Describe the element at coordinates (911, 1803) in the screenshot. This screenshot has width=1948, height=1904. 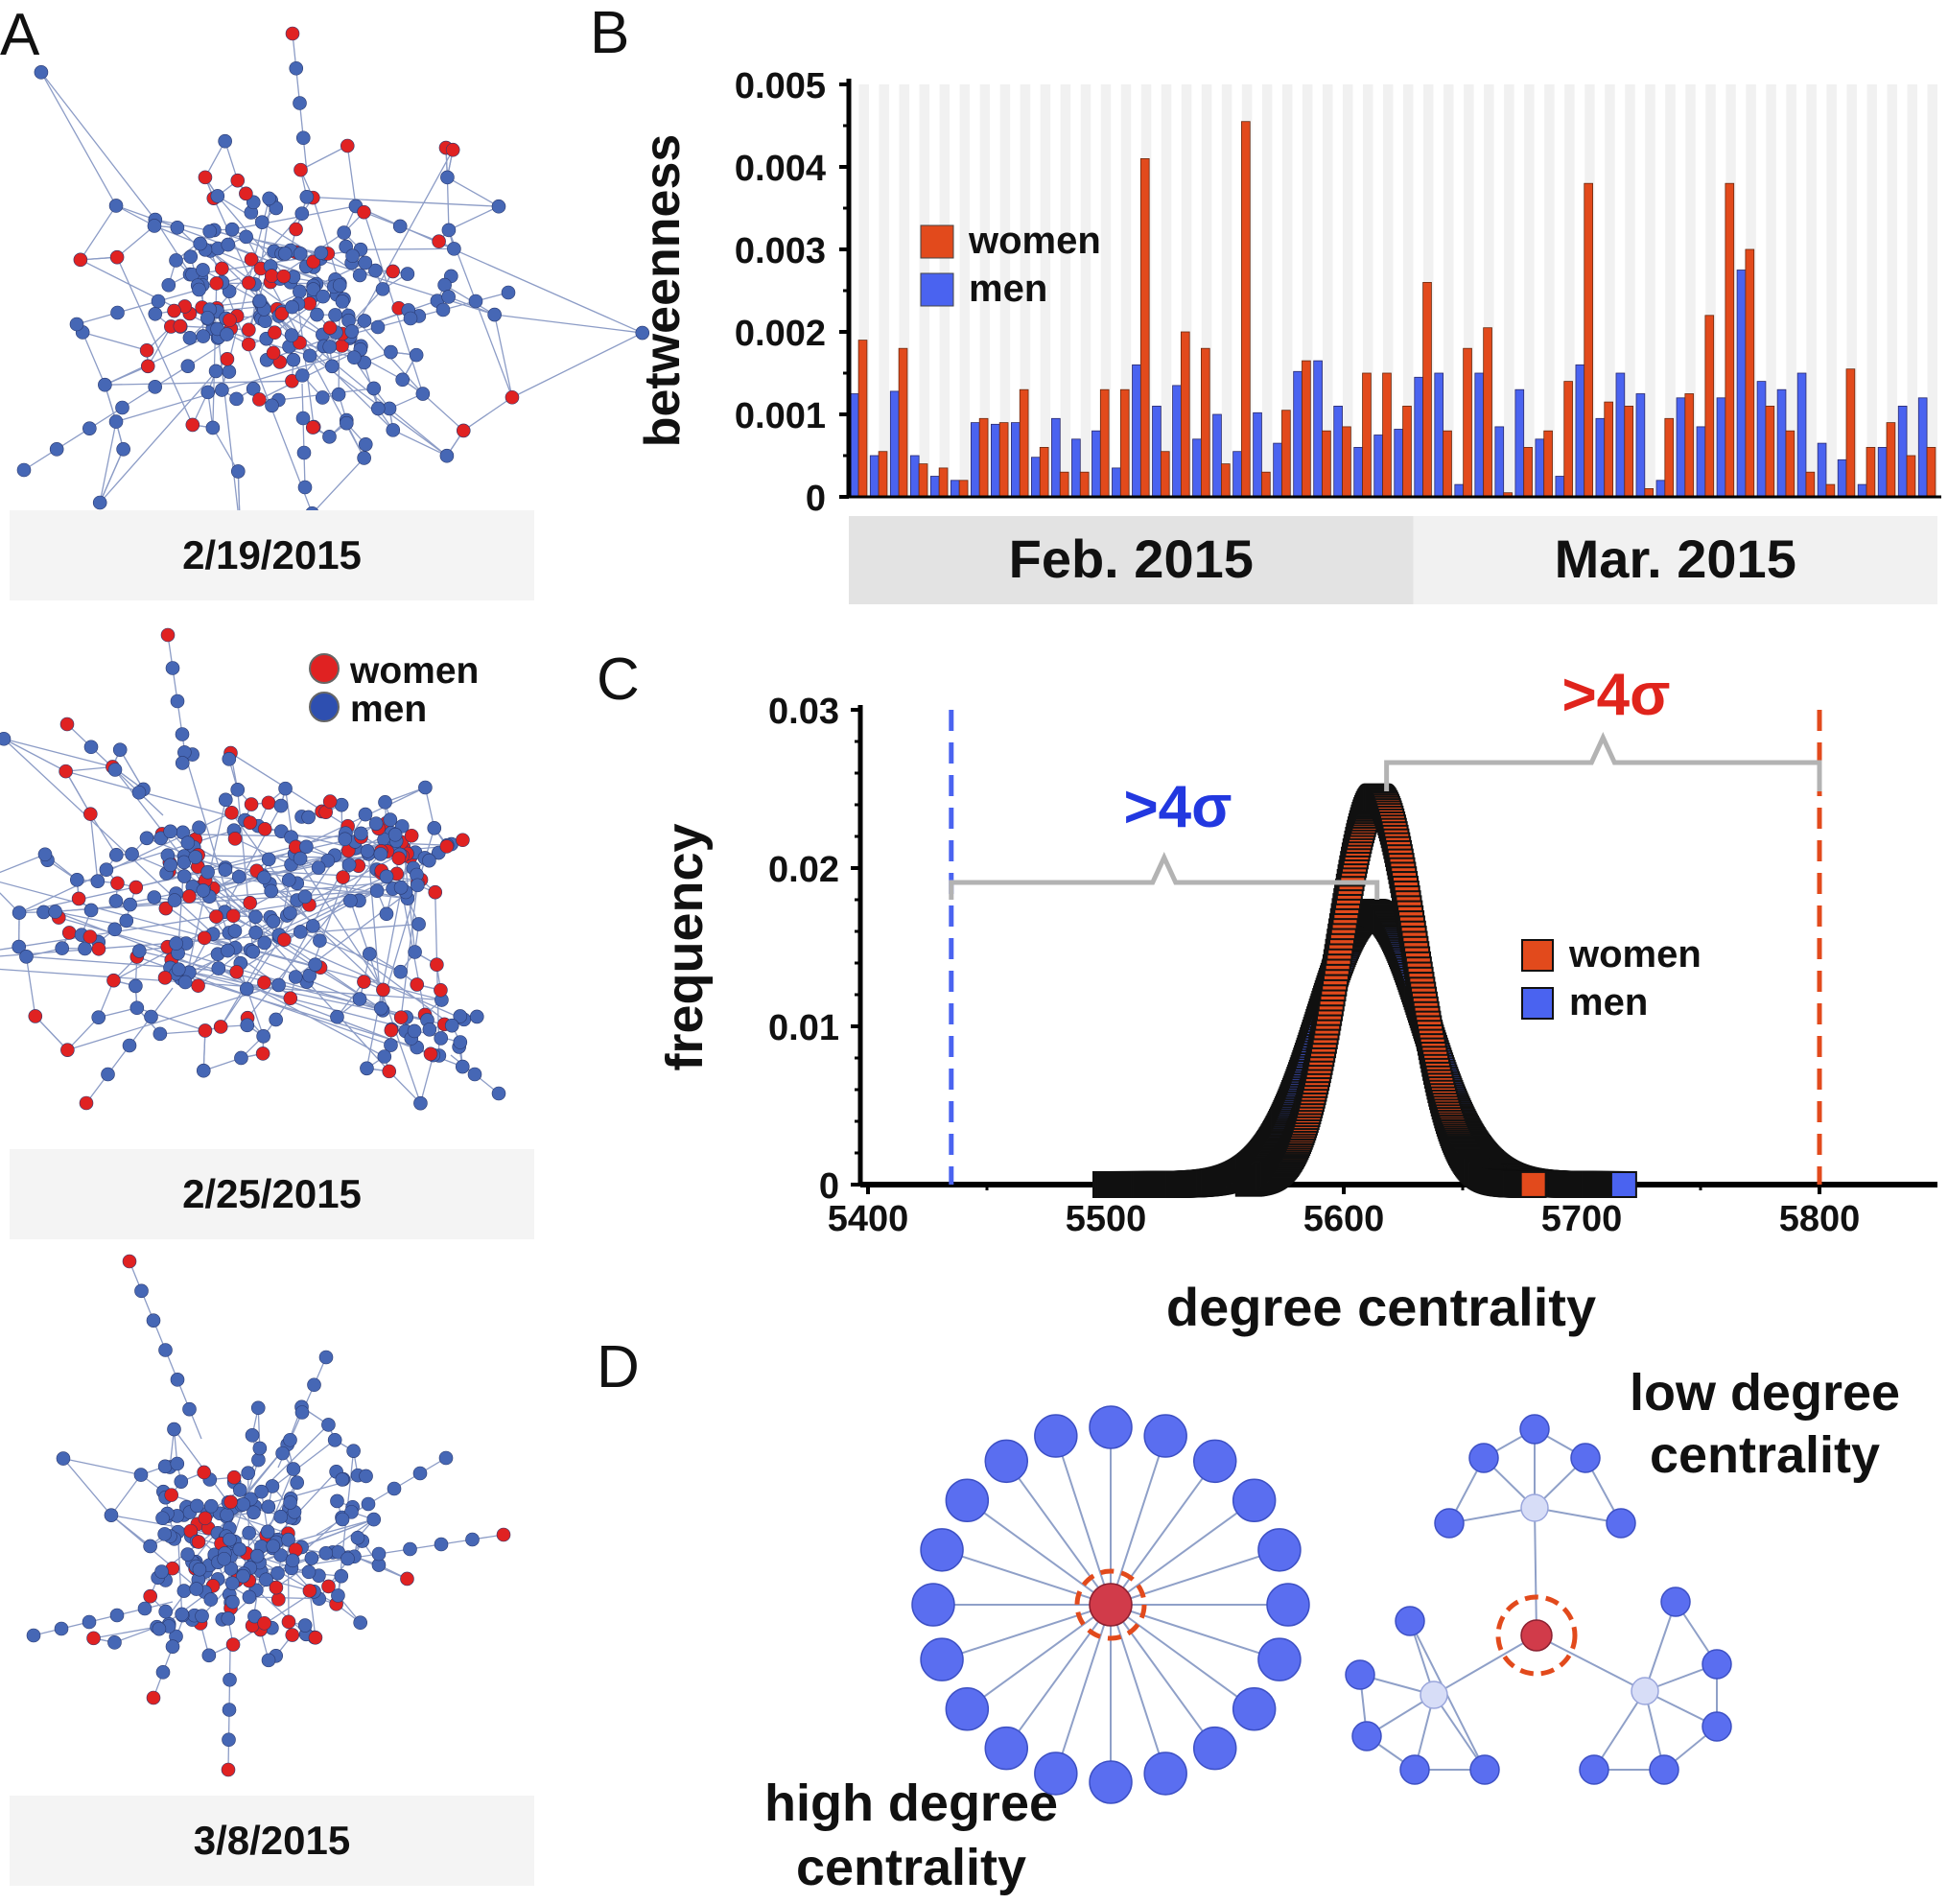
I see `high-degree-label-line1: high degree` at that location.